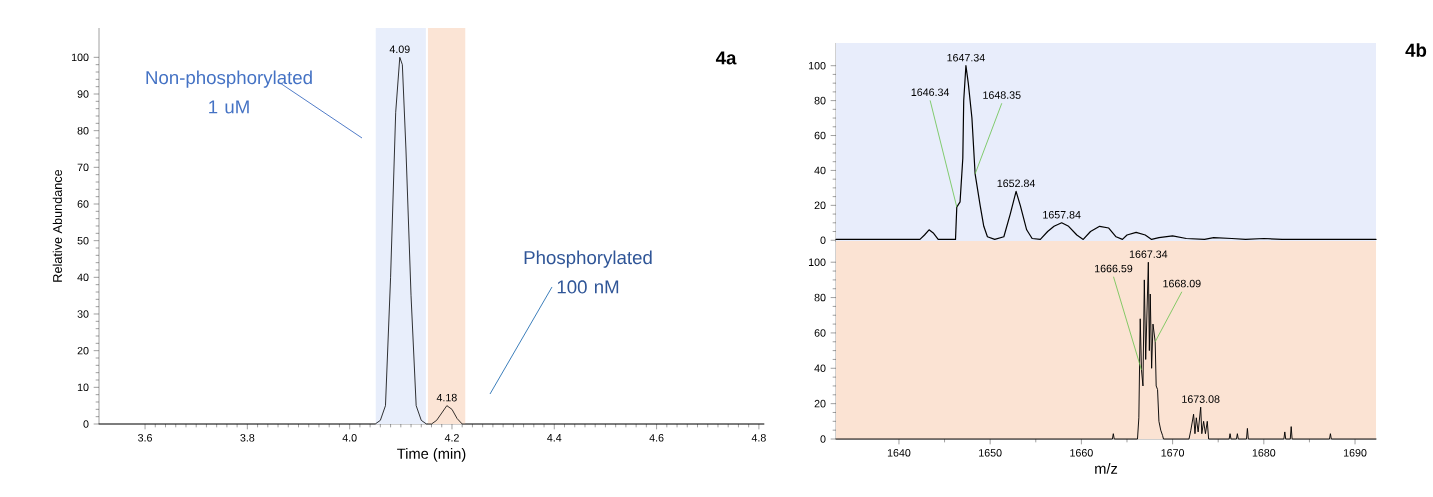 The width and height of the screenshot is (1433, 497). Describe the element at coordinates (229, 92) in the screenshot. I see `annotation: Non-phosphorylated 1 uM` at that location.